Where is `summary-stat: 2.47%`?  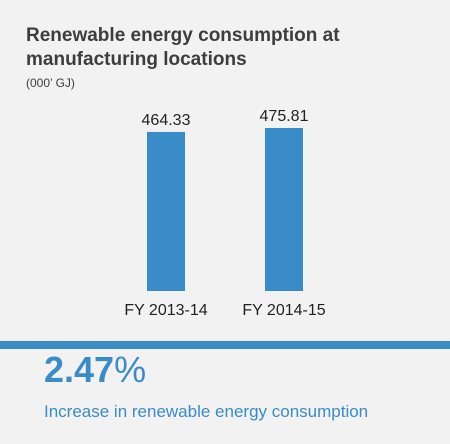
summary-stat: 2.47% is located at coordinates (95, 370).